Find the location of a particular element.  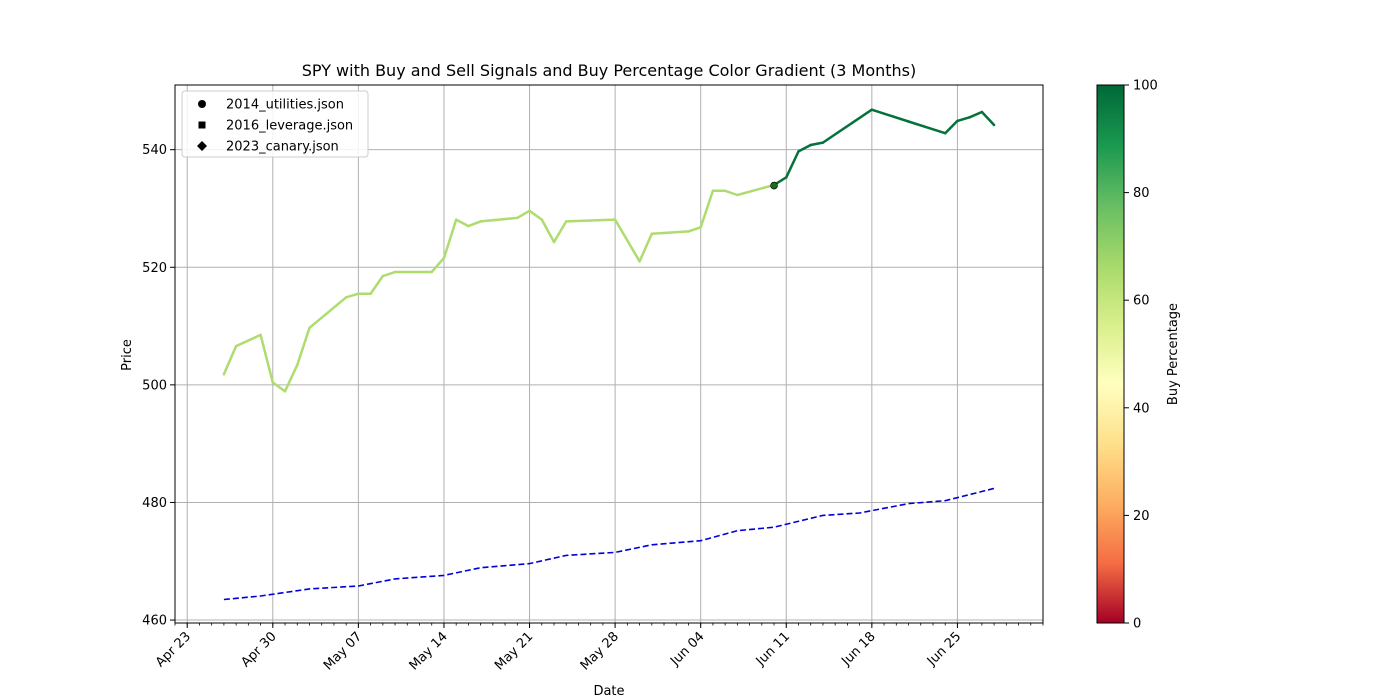

colorbar-tick-label: 0 is located at coordinates (1137, 624).